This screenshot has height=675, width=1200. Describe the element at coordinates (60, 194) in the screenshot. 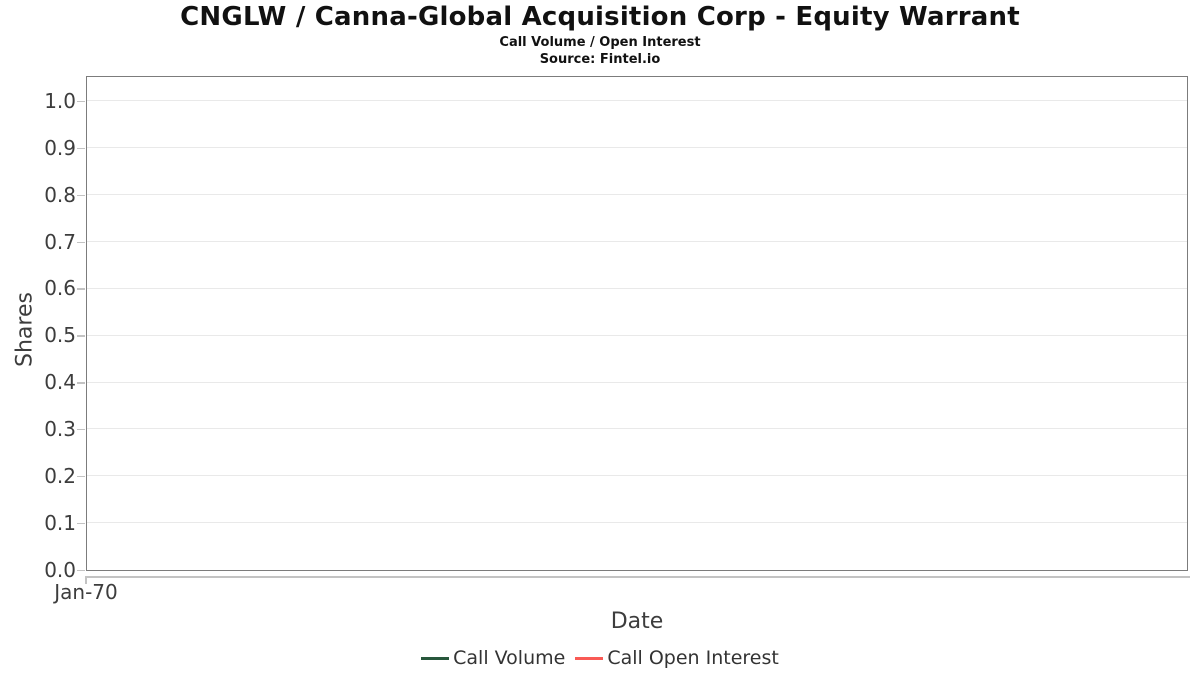

I see `y-axis-tick-label: 0.8` at that location.